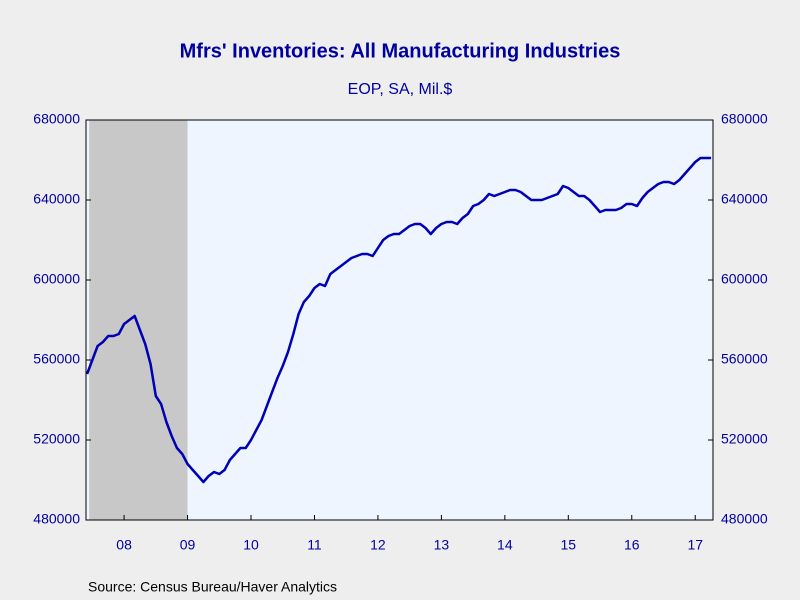 This screenshot has height=600, width=800. I want to click on x-tick-label: 14, so click(505, 545).